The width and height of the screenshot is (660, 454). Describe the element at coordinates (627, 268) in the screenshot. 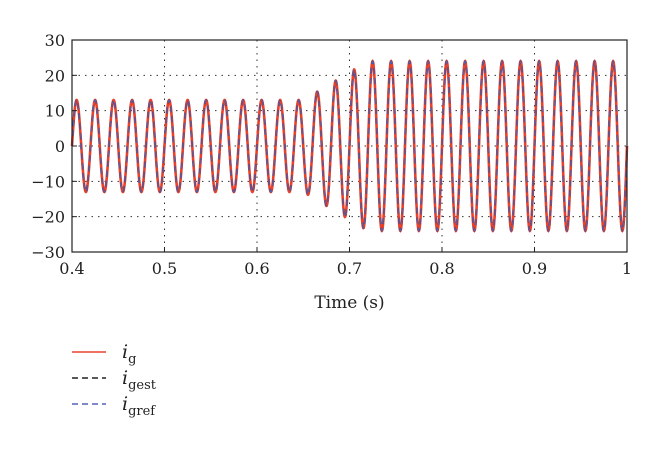

I see `x-tick-label: 1` at that location.